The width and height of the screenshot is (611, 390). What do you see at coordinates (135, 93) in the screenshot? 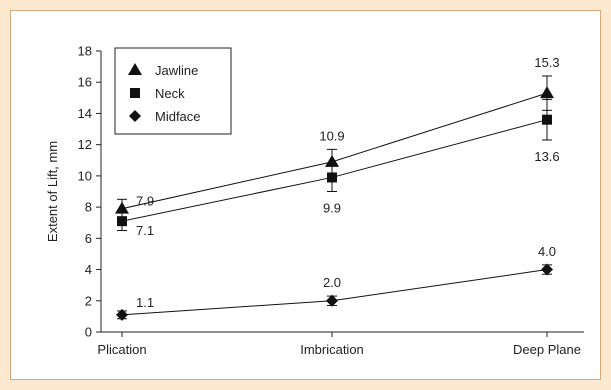
I see `neck-legend-marker` at bounding box center [135, 93].